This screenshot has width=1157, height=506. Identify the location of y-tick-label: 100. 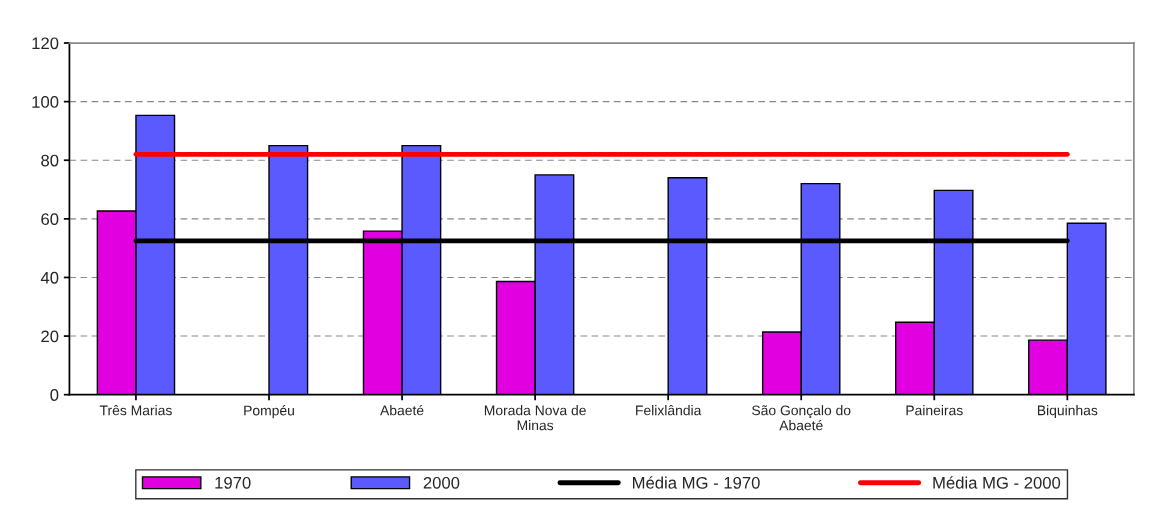
(45, 102).